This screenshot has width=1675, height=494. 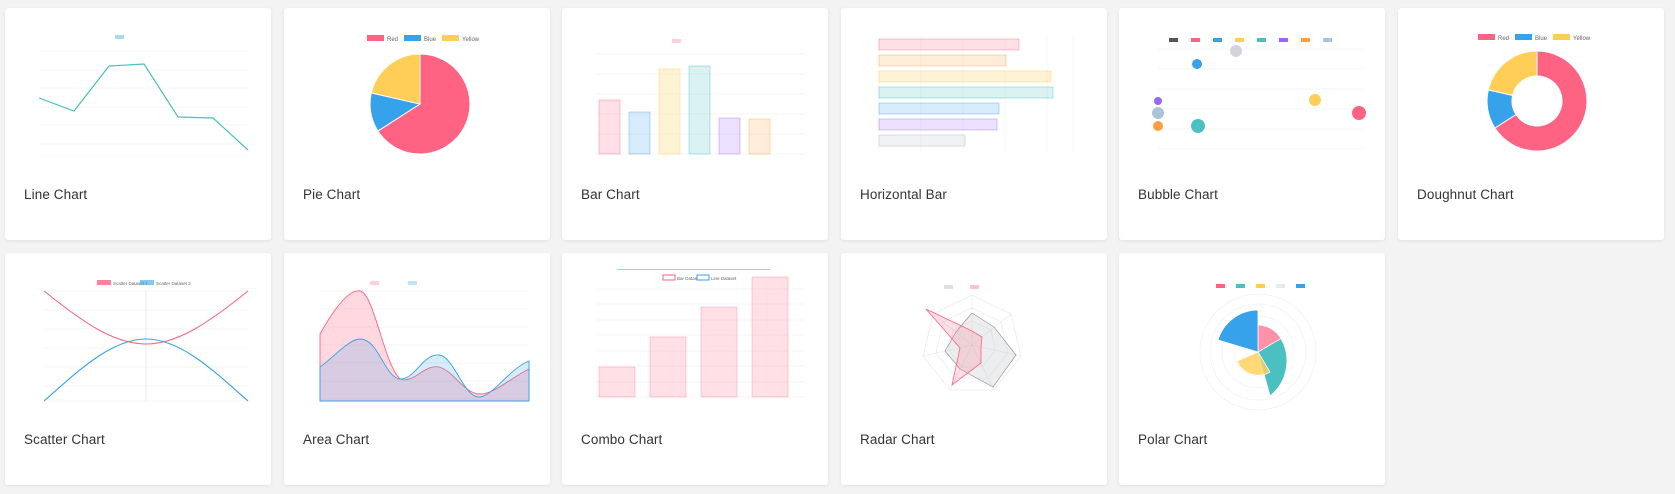 I want to click on card-combo-chart: Bar Dataset Line Dataset Combo Chart, so click(x=695, y=369).